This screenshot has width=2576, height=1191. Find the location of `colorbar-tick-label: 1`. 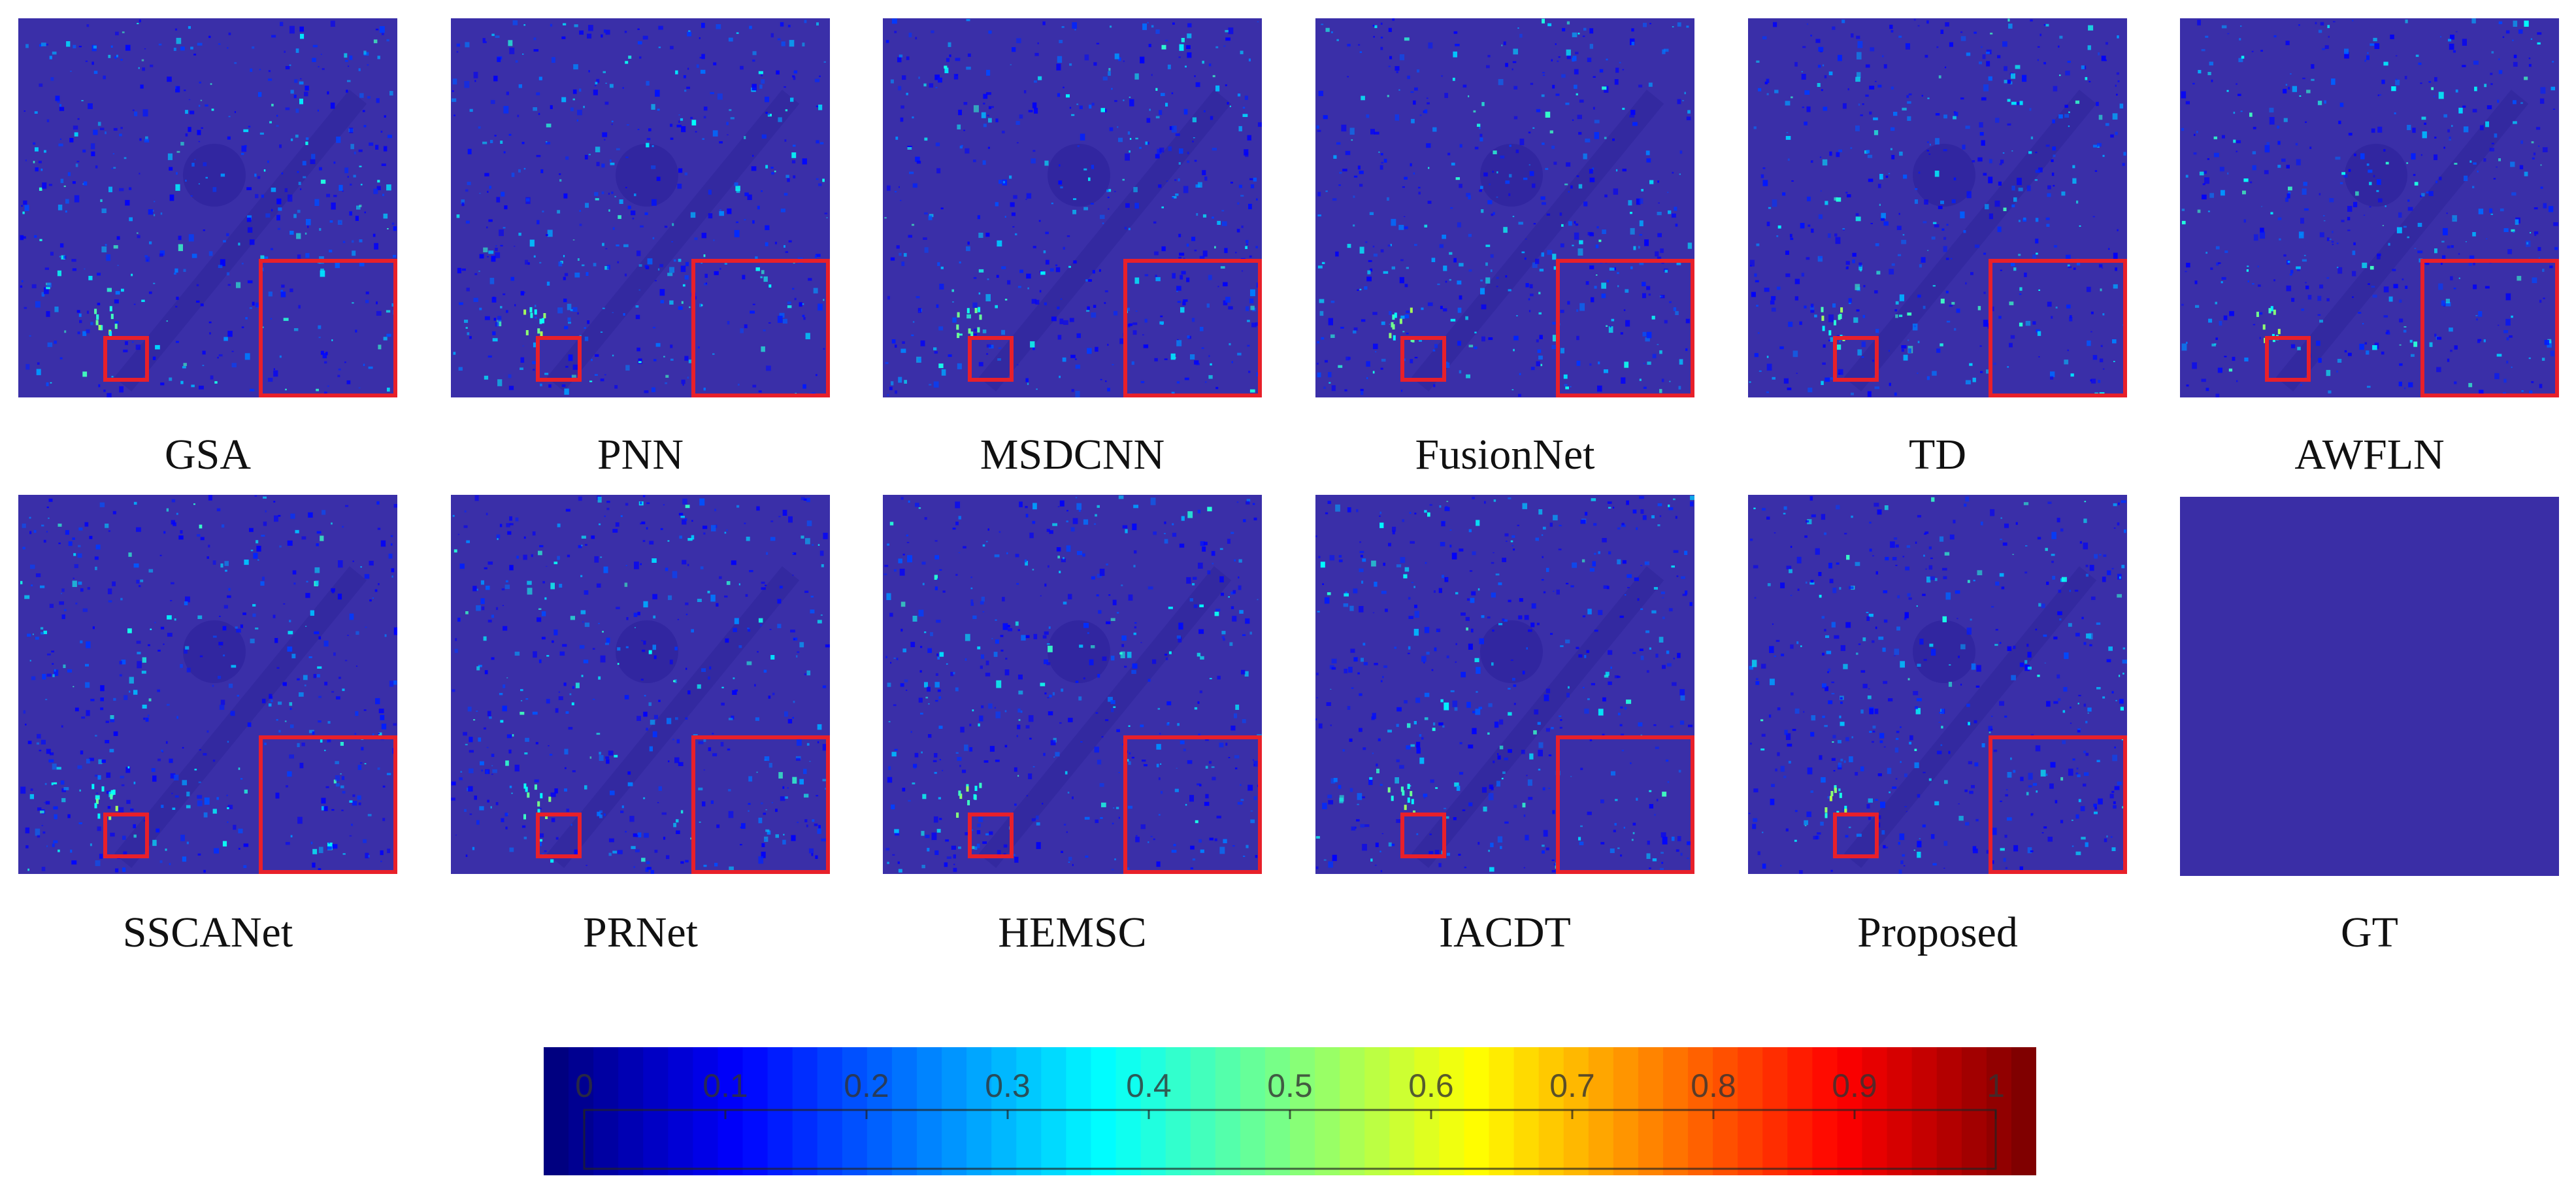

colorbar-tick-label: 1 is located at coordinates (1996, 1085).